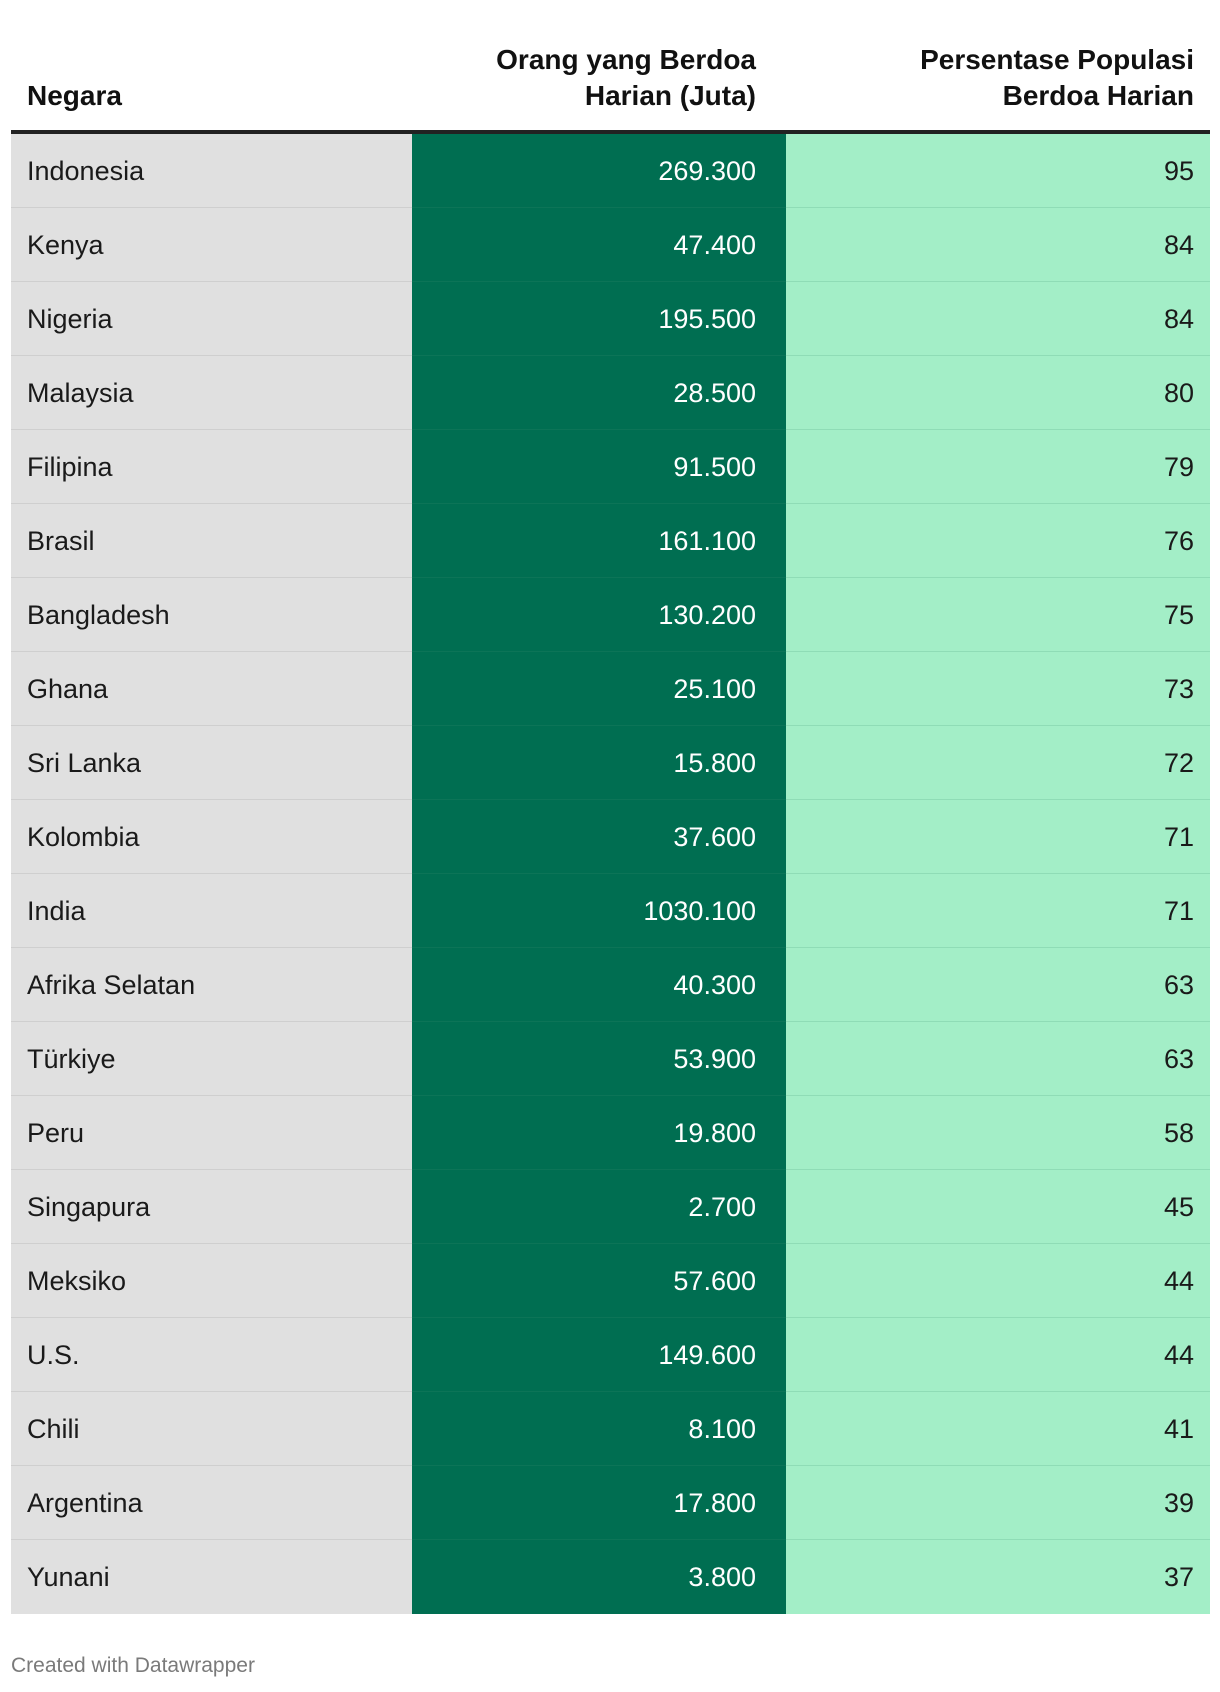 Image resolution: width=1220 pixels, height=1692 pixels. What do you see at coordinates (599, 1059) in the screenshot?
I see `cell-count: 53.900` at bounding box center [599, 1059].